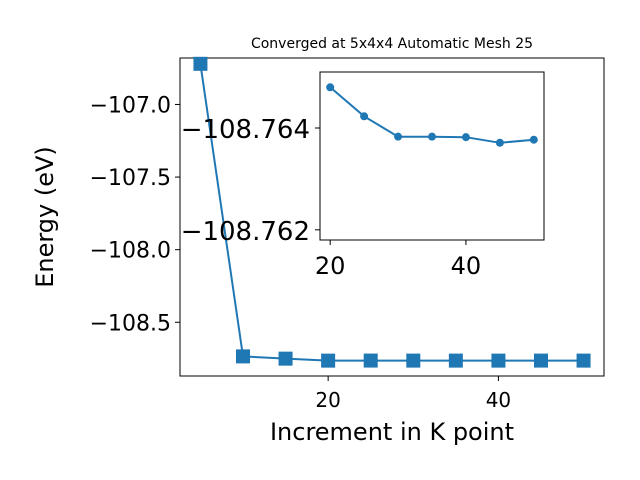 The image size is (640, 480). I want to click on main-y-ticks: −107.0 −107.5 −108.0 −108.5, so click(135, 214).